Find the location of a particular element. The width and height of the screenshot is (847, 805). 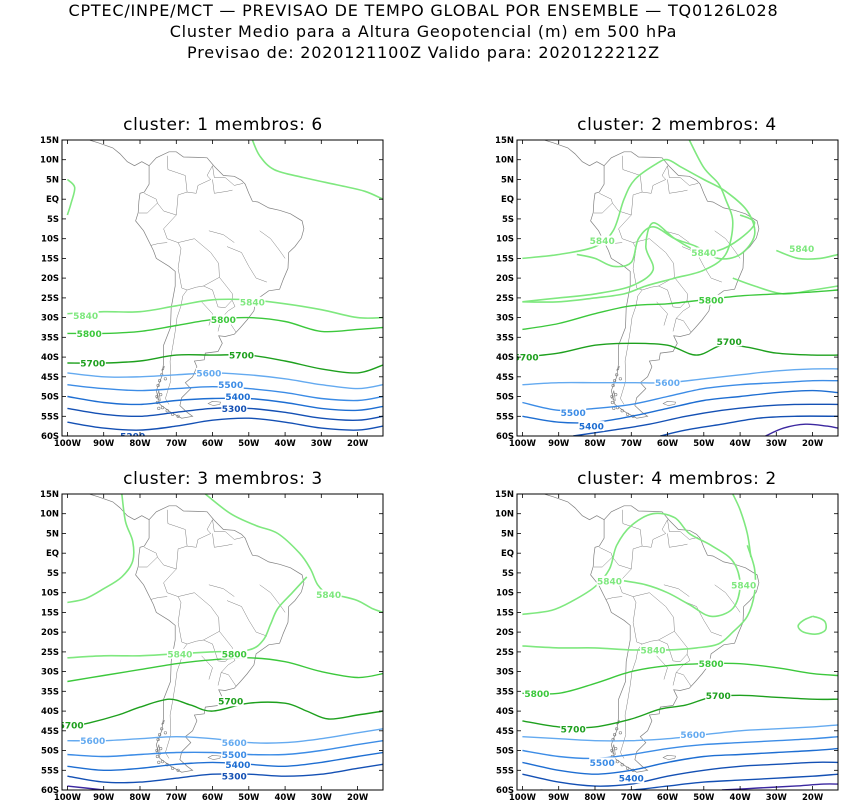

contour-5840c is located at coordinates (317, 170).